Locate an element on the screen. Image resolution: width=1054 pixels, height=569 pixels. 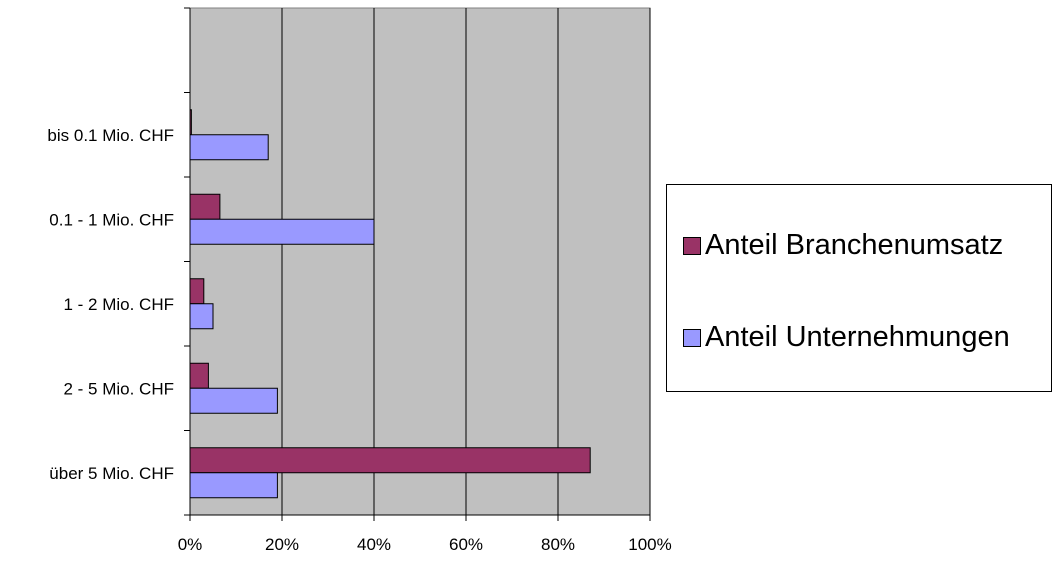
x-tick-label: 100% is located at coordinates (649, 544).